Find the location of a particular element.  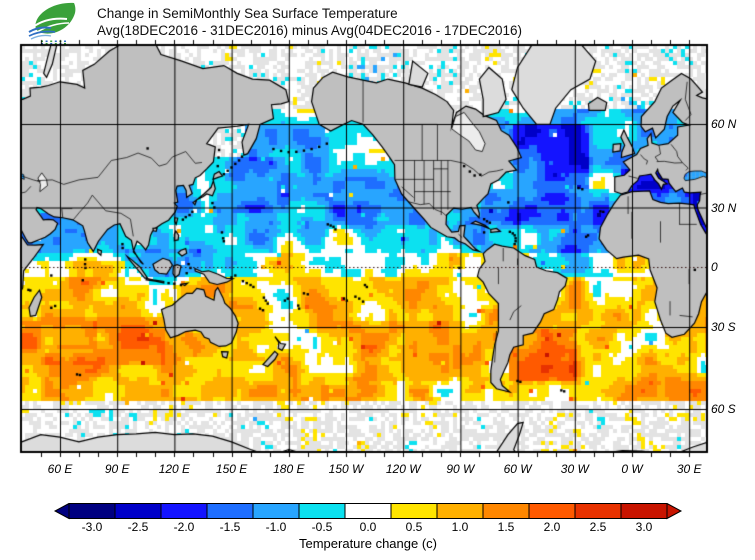

colorbar-tick-label: -1.5 is located at coordinates (230, 527).